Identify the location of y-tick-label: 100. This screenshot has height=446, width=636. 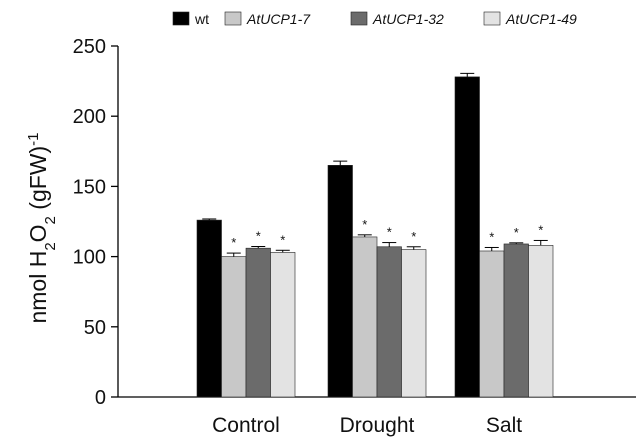
(89, 258).